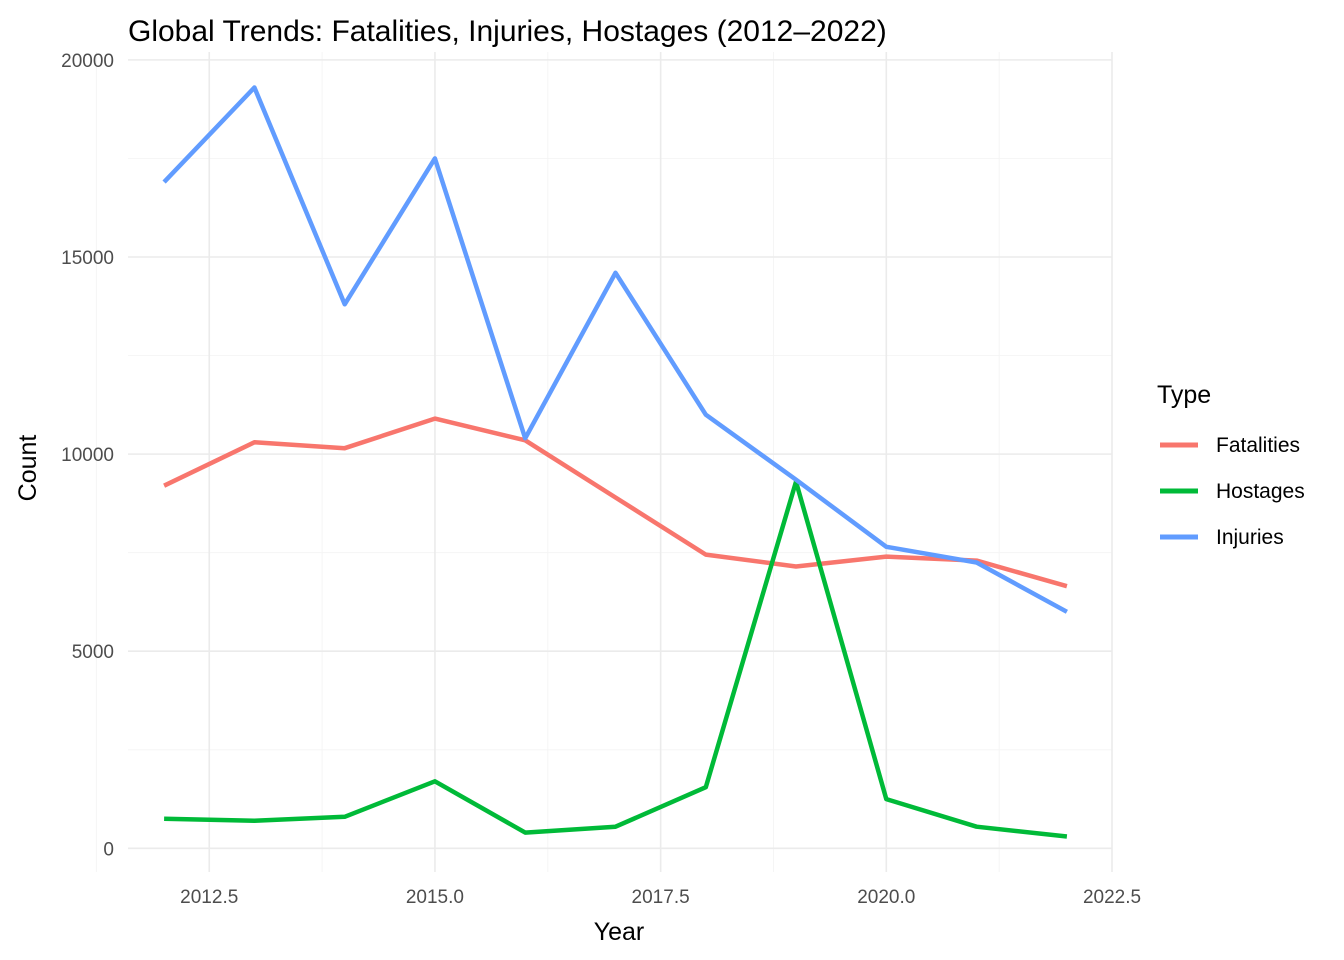 This screenshot has height=960, width=1344. Describe the element at coordinates (1250, 537) in the screenshot. I see `legend-label-injuries: Injuries` at that location.